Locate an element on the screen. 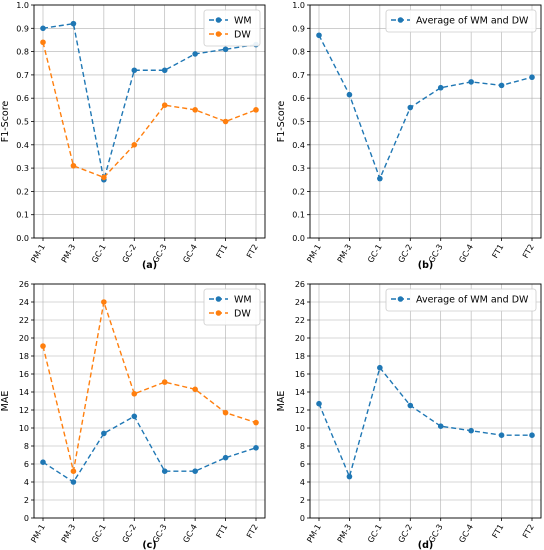 This screenshot has height=550, width=544. panel-caption: (c) is located at coordinates (149, 545).